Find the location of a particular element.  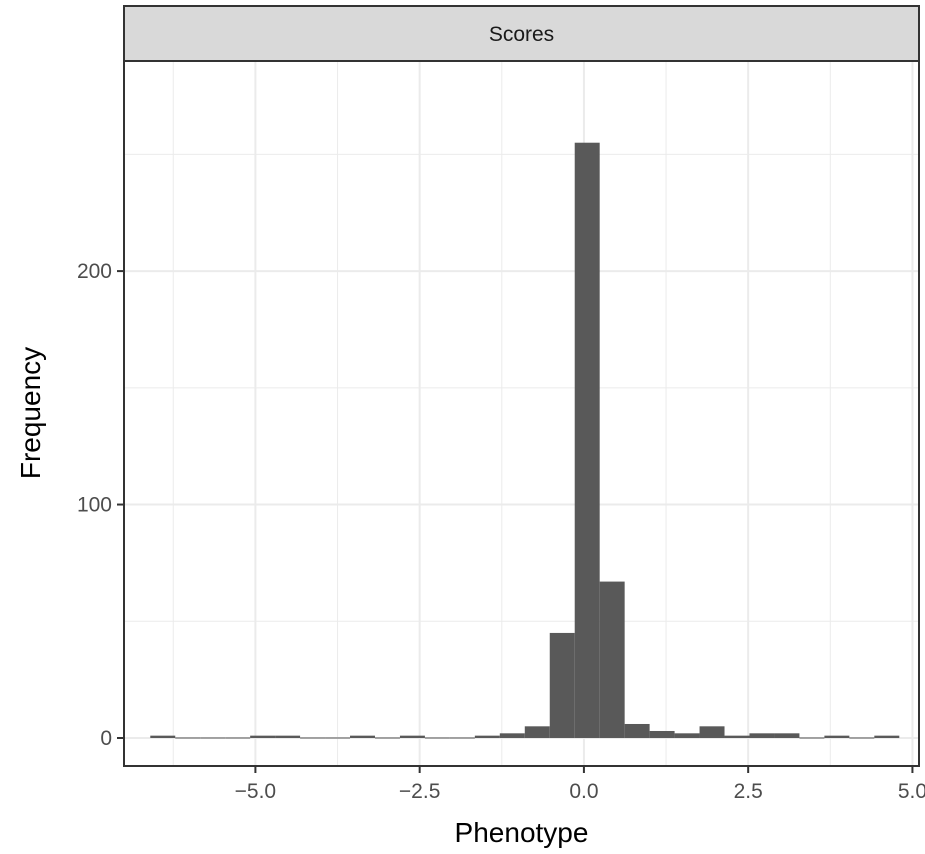

y-axis: 0 100 200 is located at coordinates (100, 505).